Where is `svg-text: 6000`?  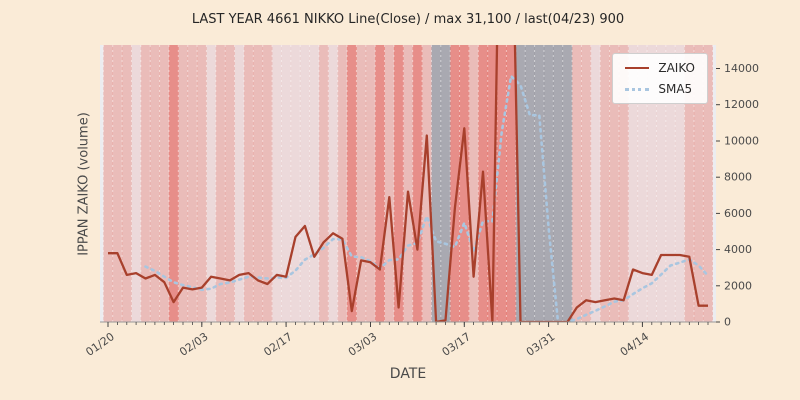 svg-text: 6000 is located at coordinates (738, 213).